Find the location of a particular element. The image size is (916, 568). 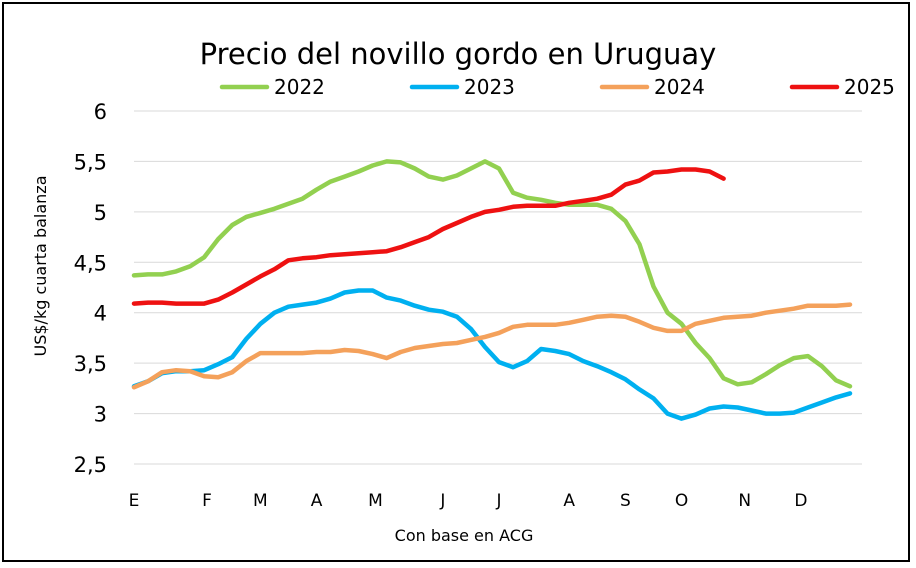

y-axis-label: US$/kg cuarta balanza is located at coordinates (40, 266).